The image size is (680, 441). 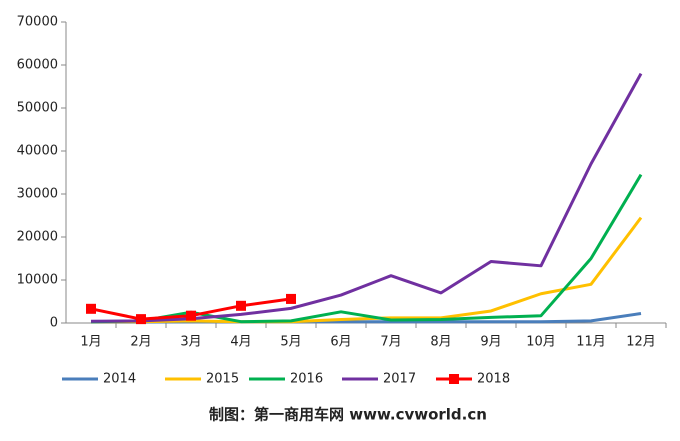 What do you see at coordinates (454, 379) in the screenshot?
I see `legend-marker` at bounding box center [454, 379].